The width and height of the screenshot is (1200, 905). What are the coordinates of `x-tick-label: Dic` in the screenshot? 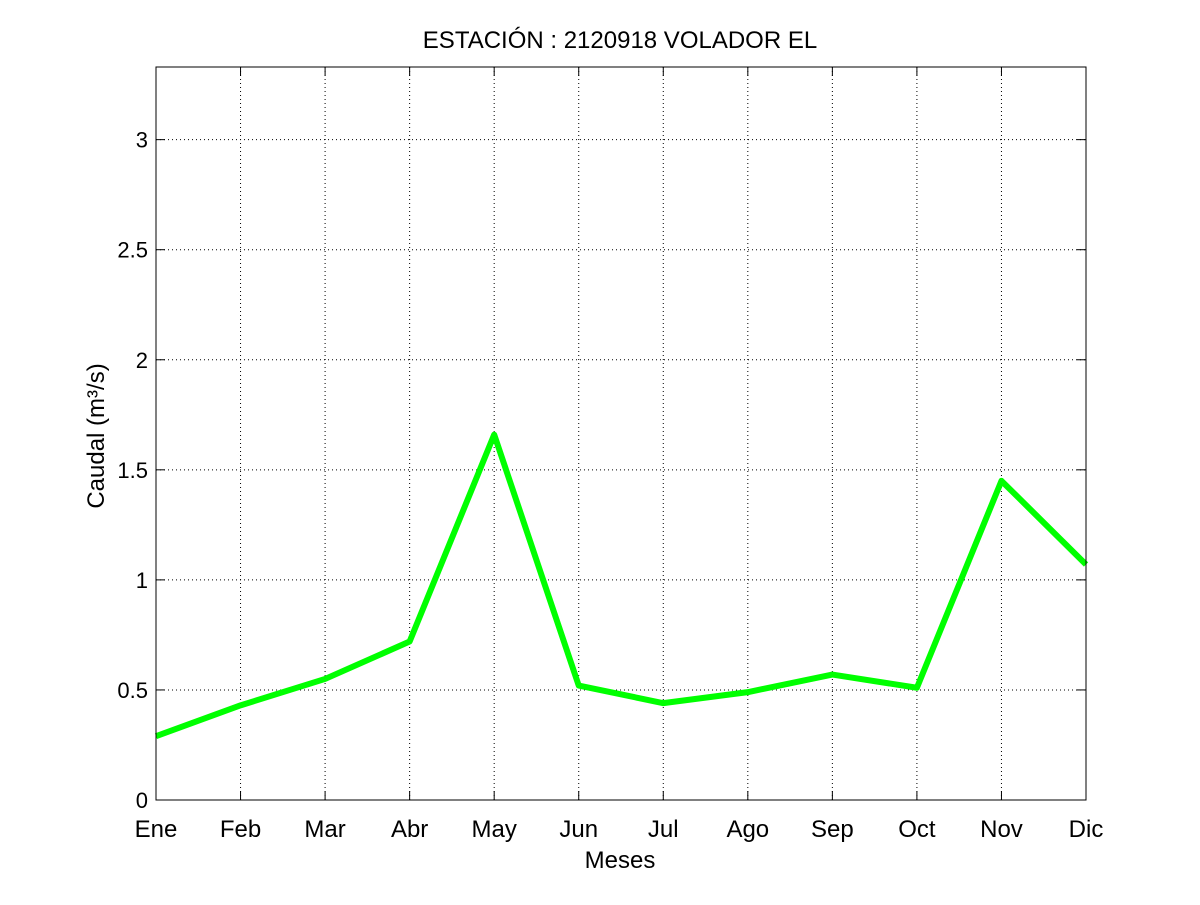 It's located at (1086, 829).